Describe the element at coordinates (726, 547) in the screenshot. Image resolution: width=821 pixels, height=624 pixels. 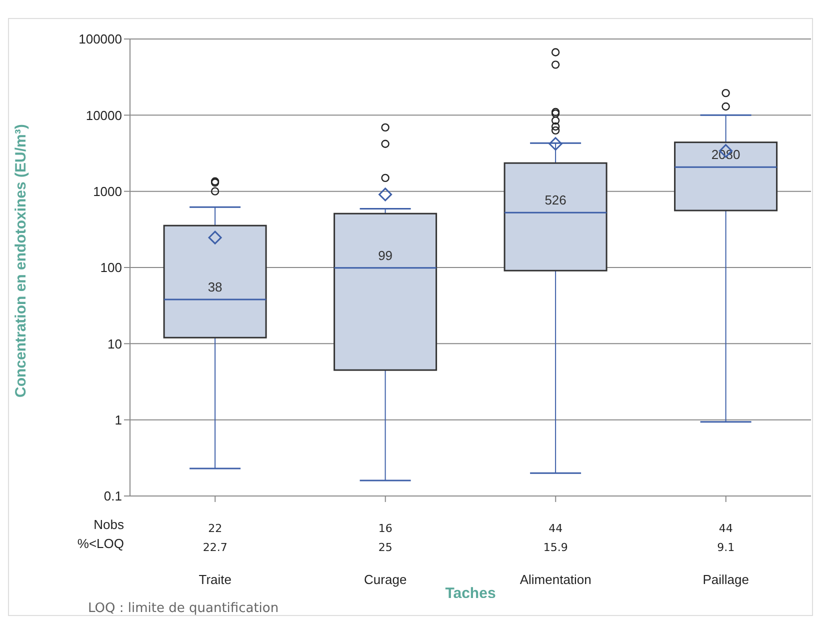
I see `text: 9.1` at that location.